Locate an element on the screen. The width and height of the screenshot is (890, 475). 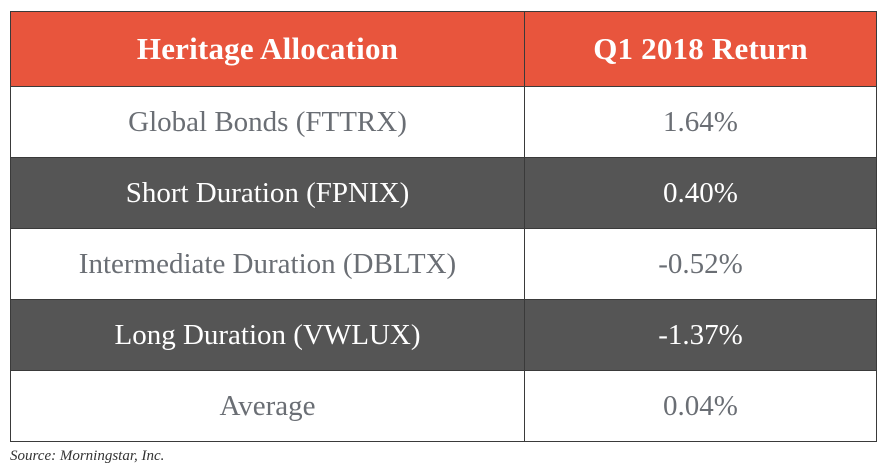
return-value-cell: -1.37% is located at coordinates (700, 335).